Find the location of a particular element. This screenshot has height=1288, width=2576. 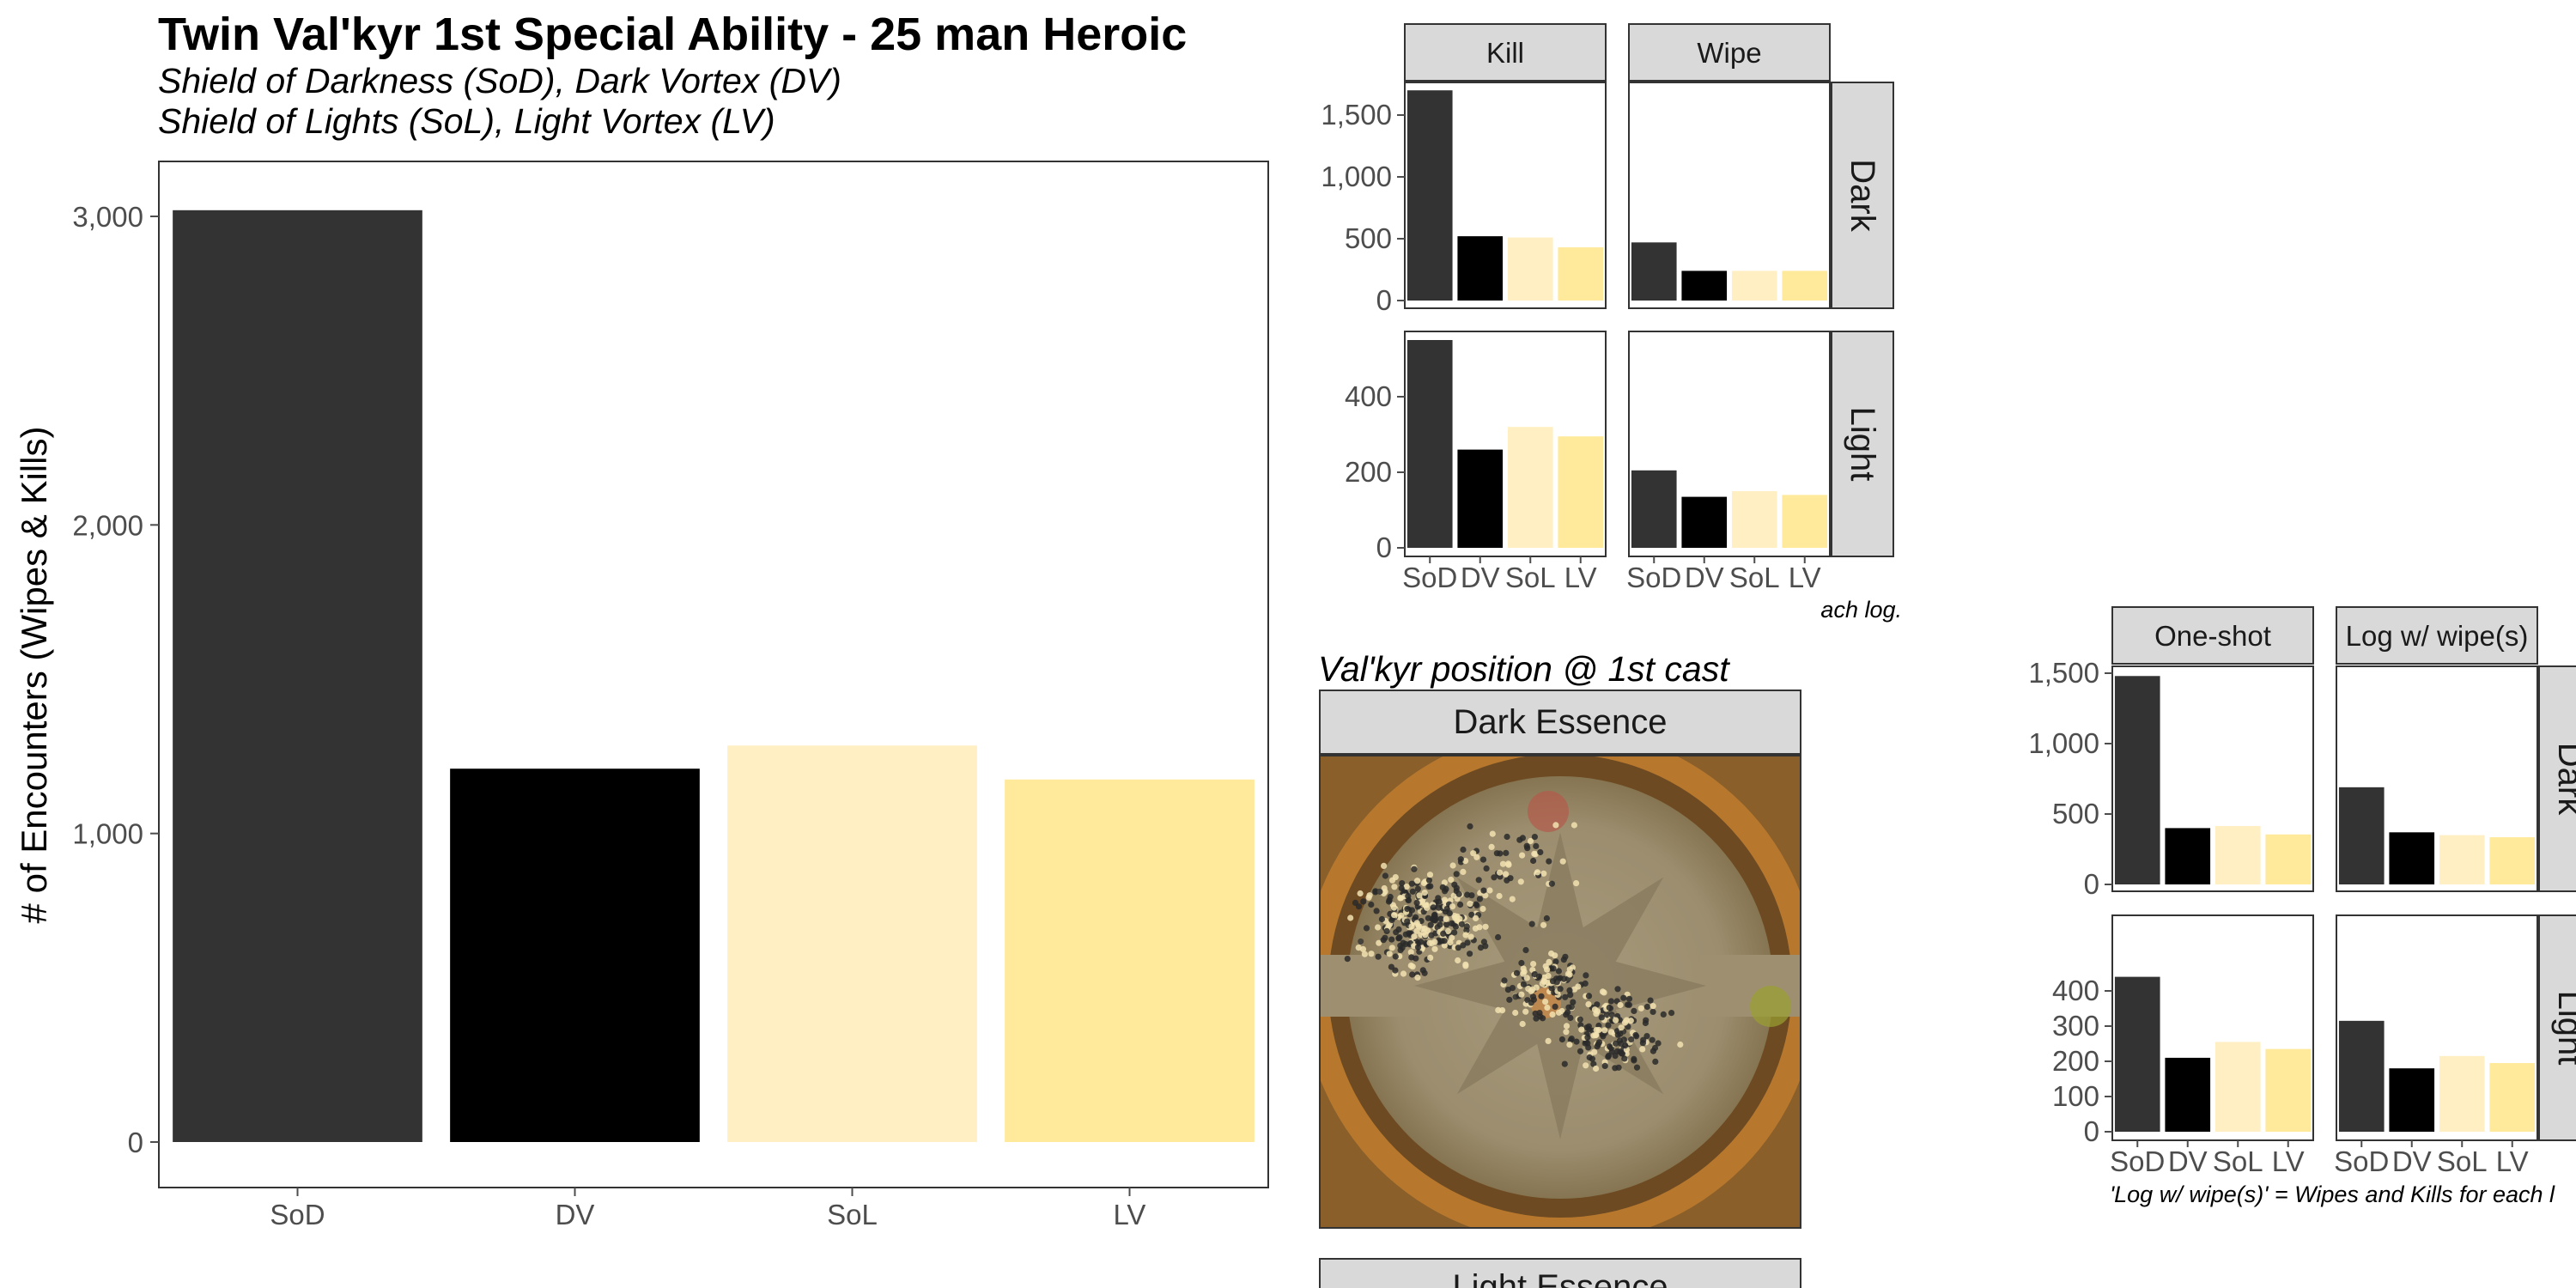

facet-col-label: One-shot is located at coordinates (2212, 636).